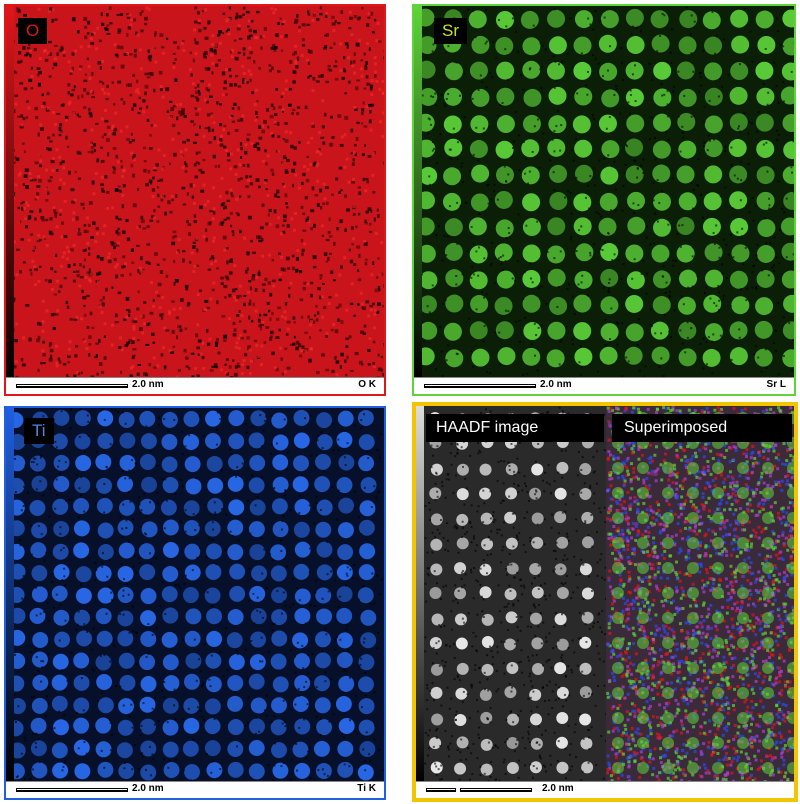 Image resolution: width=800 pixels, height=804 pixels. I want to click on superimposed-canvas, so click(700, 594).